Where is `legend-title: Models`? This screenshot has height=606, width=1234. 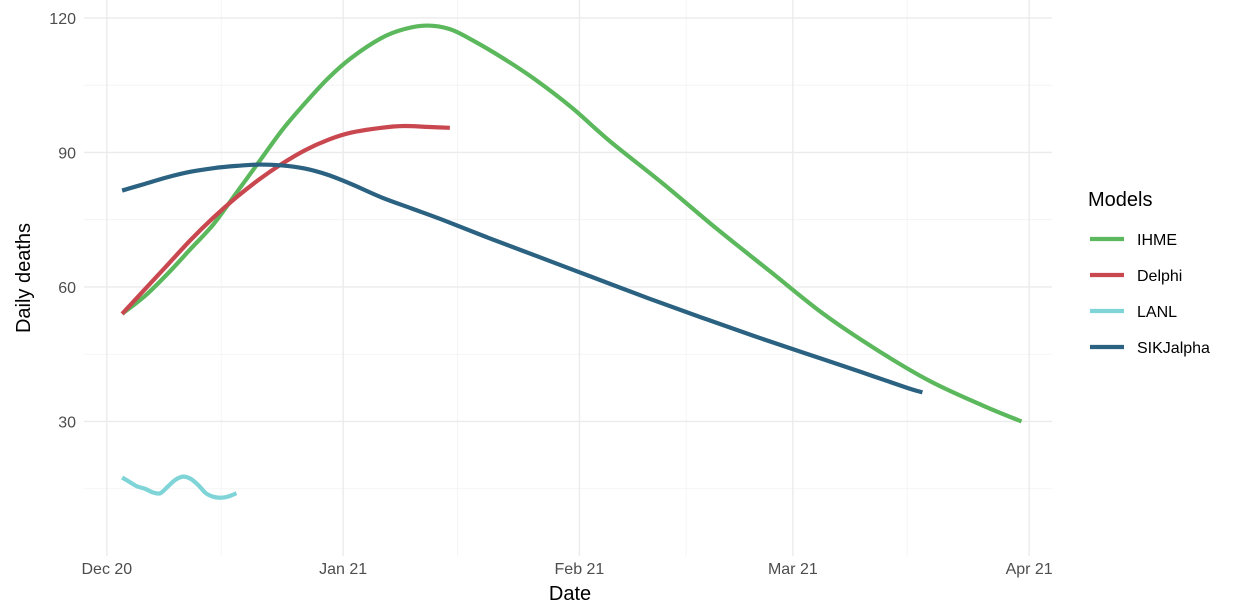
legend-title: Models is located at coordinates (1120, 200).